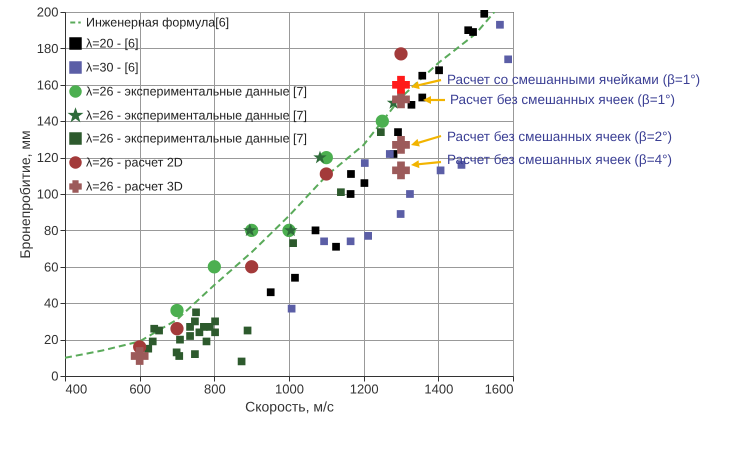 The width and height of the screenshot is (744, 457). Describe the element at coordinates (364, 389) in the screenshot. I see `x-tick-label: 1200` at that location.